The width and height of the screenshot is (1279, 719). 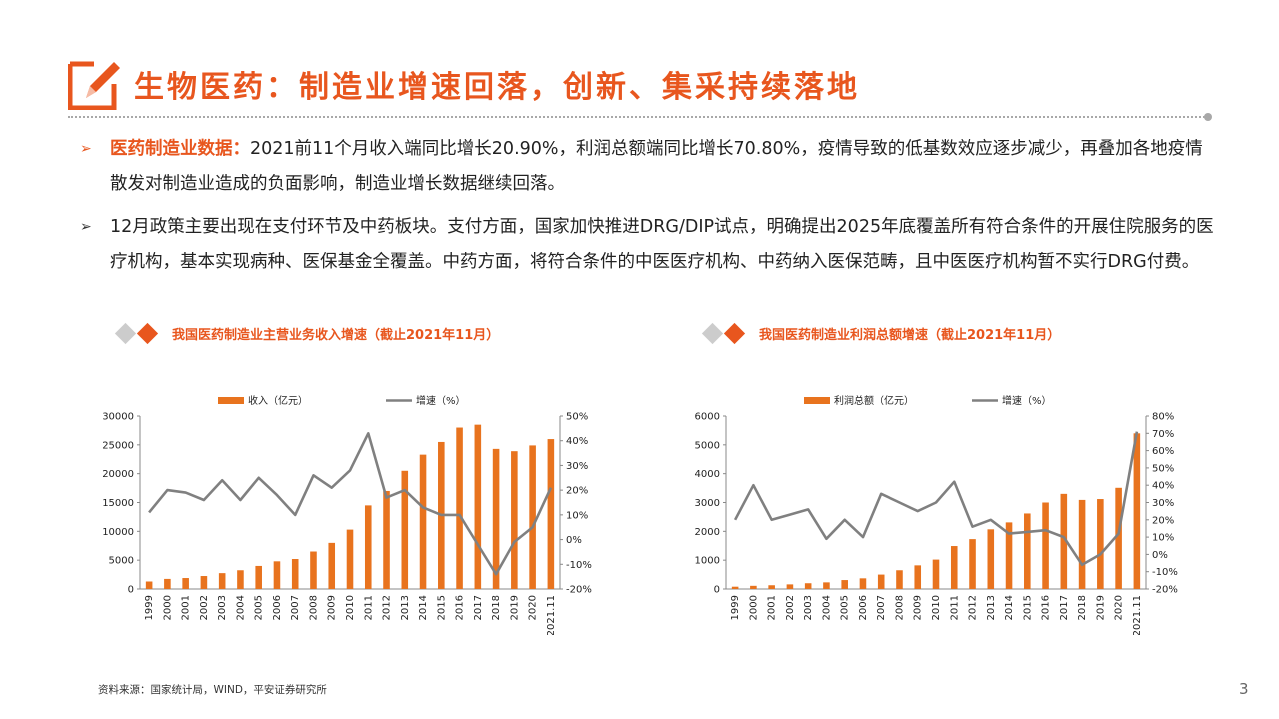 What do you see at coordinates (1027, 551) in the screenshot?
I see `bar-2015` at bounding box center [1027, 551].